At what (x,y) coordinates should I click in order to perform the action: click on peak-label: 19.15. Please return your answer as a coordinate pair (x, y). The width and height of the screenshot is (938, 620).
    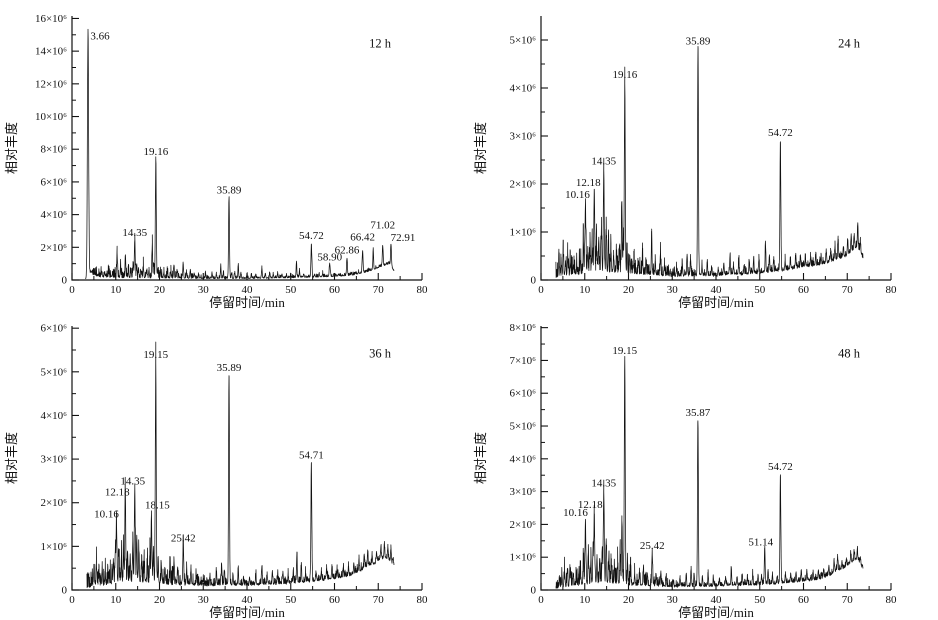
    Looking at the image, I should click on (155, 355).